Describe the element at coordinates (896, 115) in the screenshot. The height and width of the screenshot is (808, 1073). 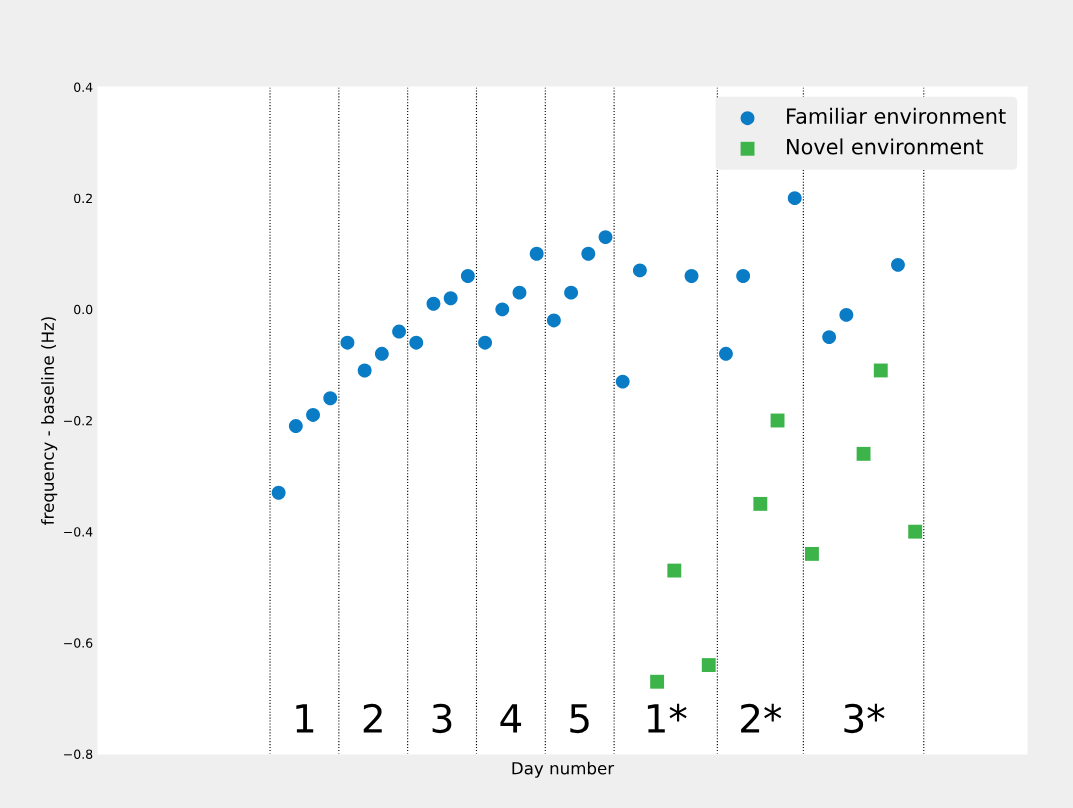
I see `legend-label: Familiar environment` at that location.